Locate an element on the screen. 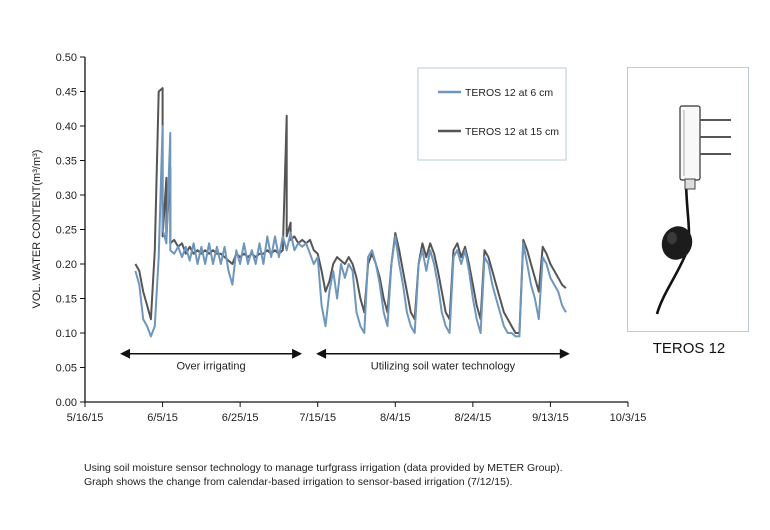  y-axis-label: VOL. WATER CONTENT(m³/m³) is located at coordinates (37, 229).